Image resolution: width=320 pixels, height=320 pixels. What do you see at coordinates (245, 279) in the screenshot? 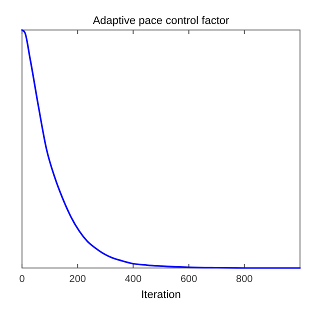
I see `x-tick-label: 800` at bounding box center [245, 279].